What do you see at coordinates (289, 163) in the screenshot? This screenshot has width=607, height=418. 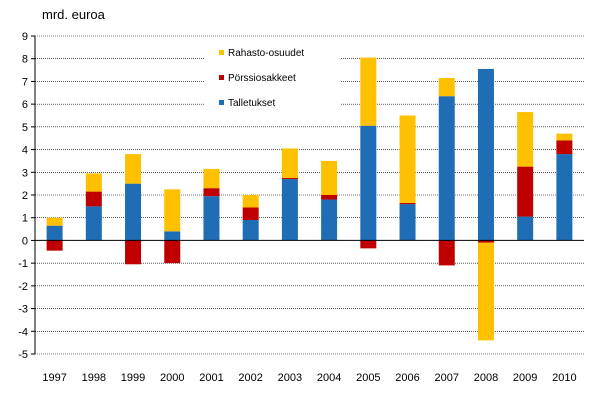 I see `bar-rahasto-osuudet-2003` at bounding box center [289, 163].